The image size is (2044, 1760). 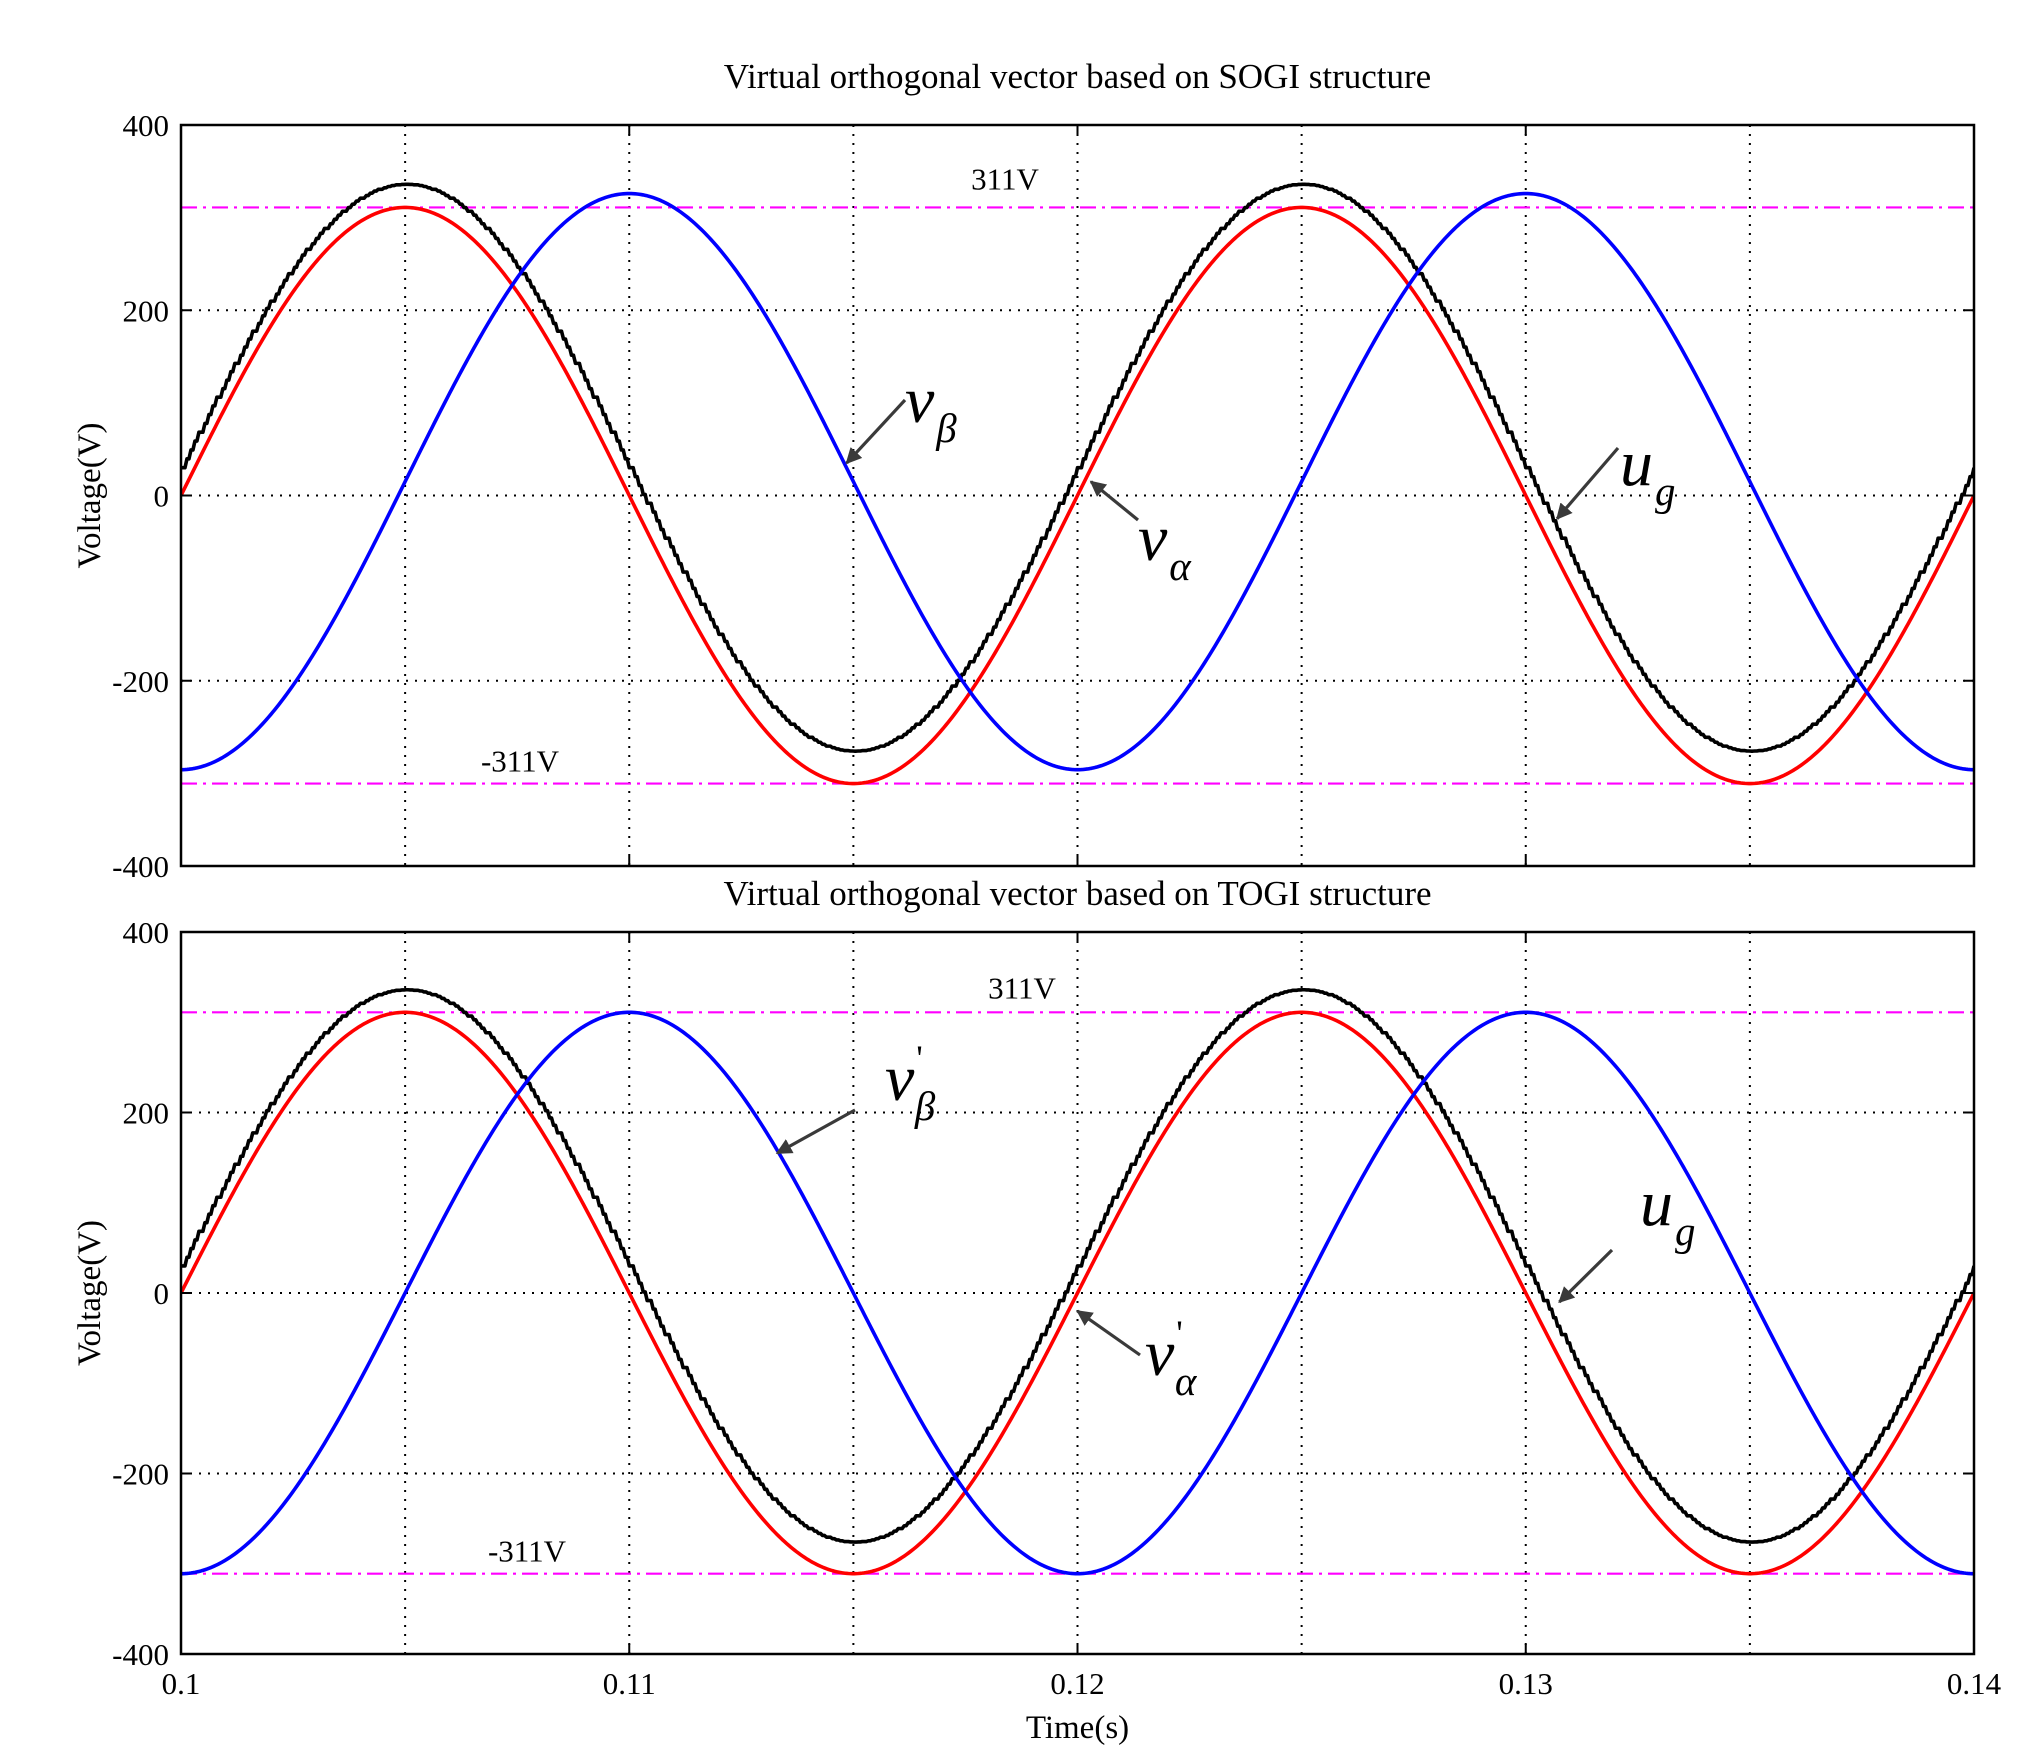 I want to click on x-tick-label: 0.12, so click(x=1077, y=1683).